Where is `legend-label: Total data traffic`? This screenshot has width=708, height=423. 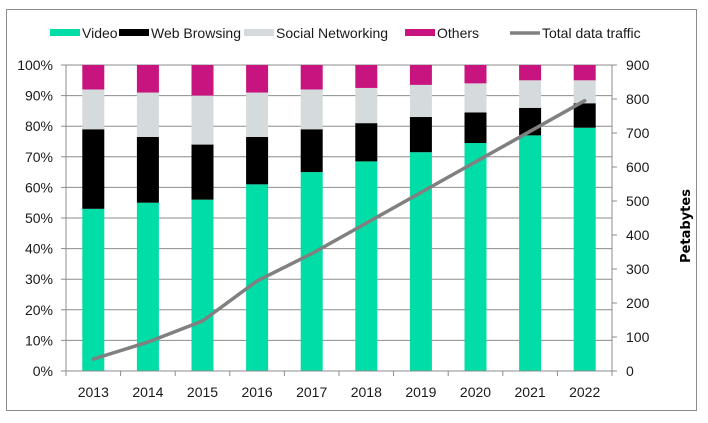 legend-label: Total data traffic is located at coordinates (591, 33).